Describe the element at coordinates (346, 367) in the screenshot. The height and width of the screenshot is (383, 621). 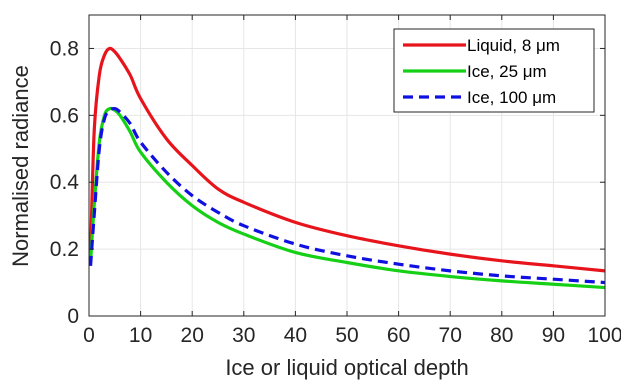
I see `x-axis-label: Ice or liquid optical depth` at that location.